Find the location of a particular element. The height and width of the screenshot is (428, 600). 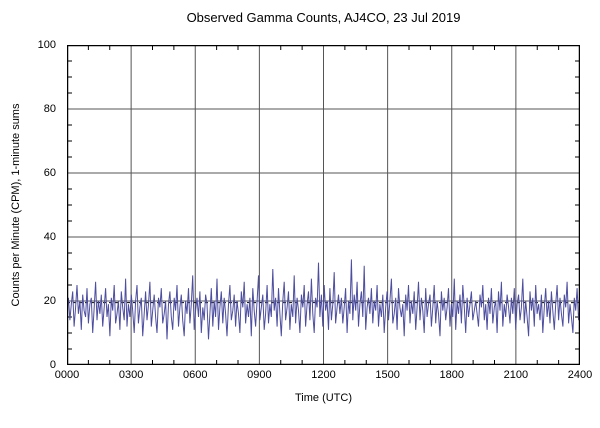

y-tick-label: 20 is located at coordinates (49, 301).